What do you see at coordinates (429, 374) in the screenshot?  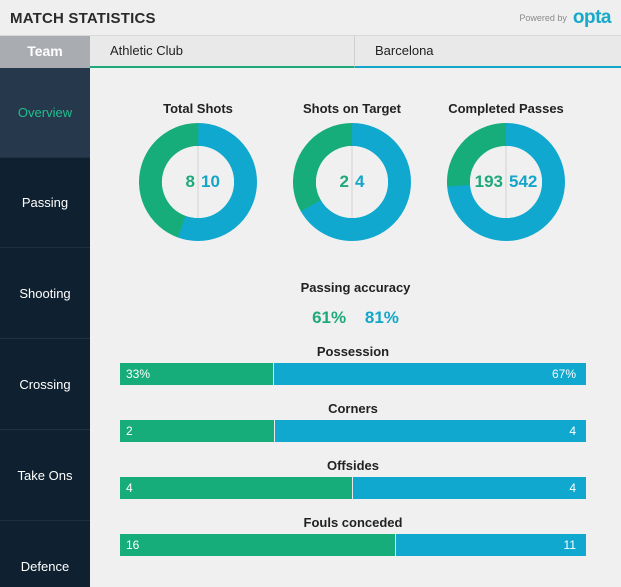 I see `bar-away: 67%` at bounding box center [429, 374].